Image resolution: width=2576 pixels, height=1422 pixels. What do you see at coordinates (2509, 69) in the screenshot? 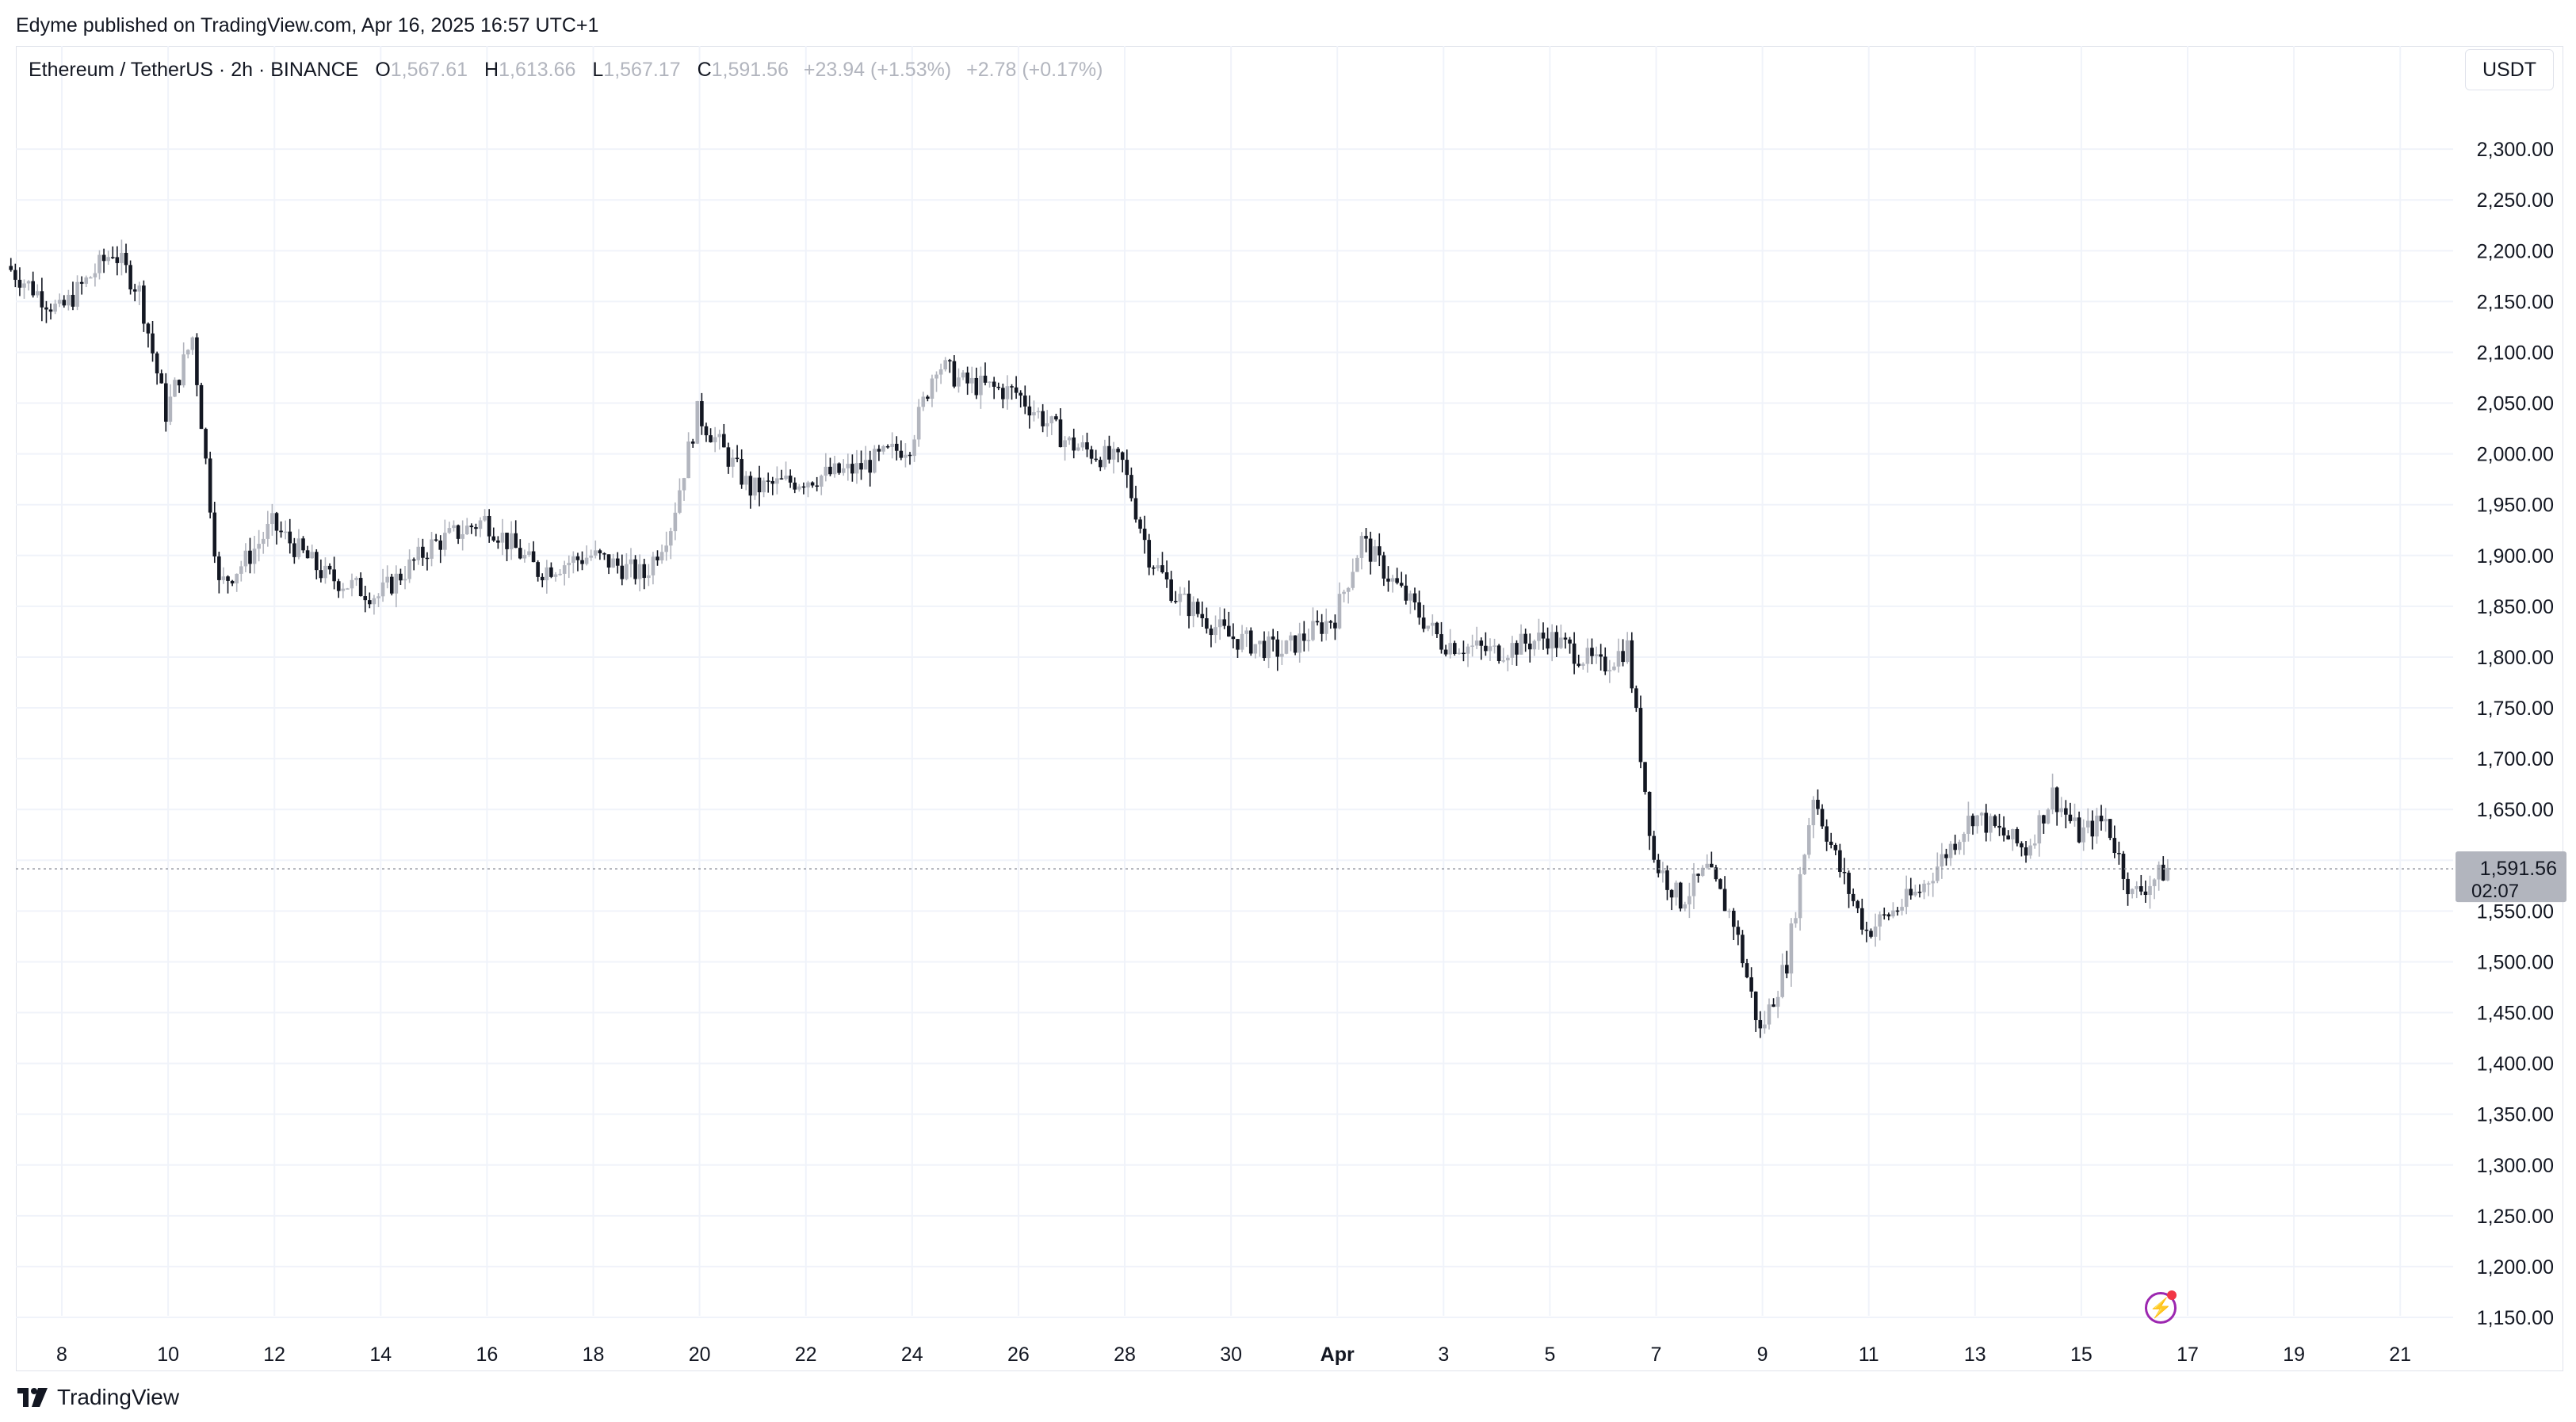
I see `currency-button: USDT` at bounding box center [2509, 69].